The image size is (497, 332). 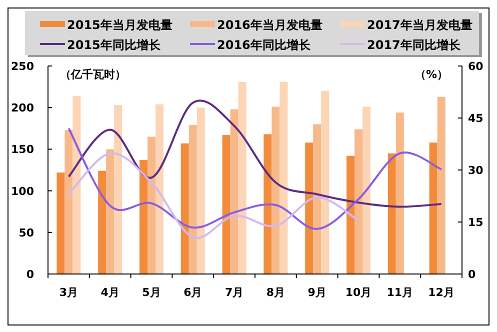 I want to click on legend-label: 2016年同比增长, so click(x=264, y=45).